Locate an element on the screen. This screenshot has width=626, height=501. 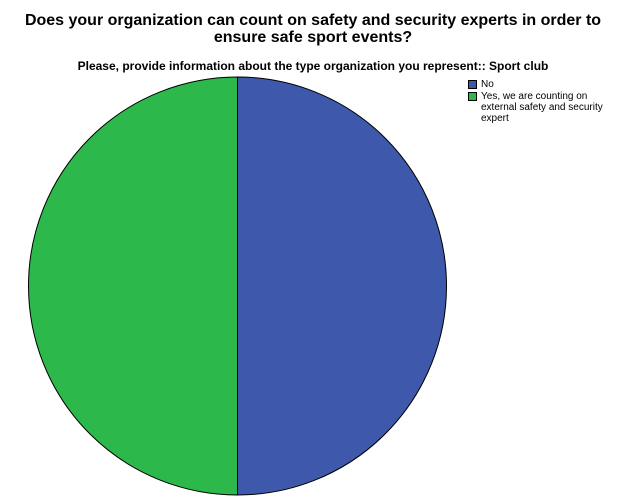
legend-label-no: No is located at coordinates (487, 84).